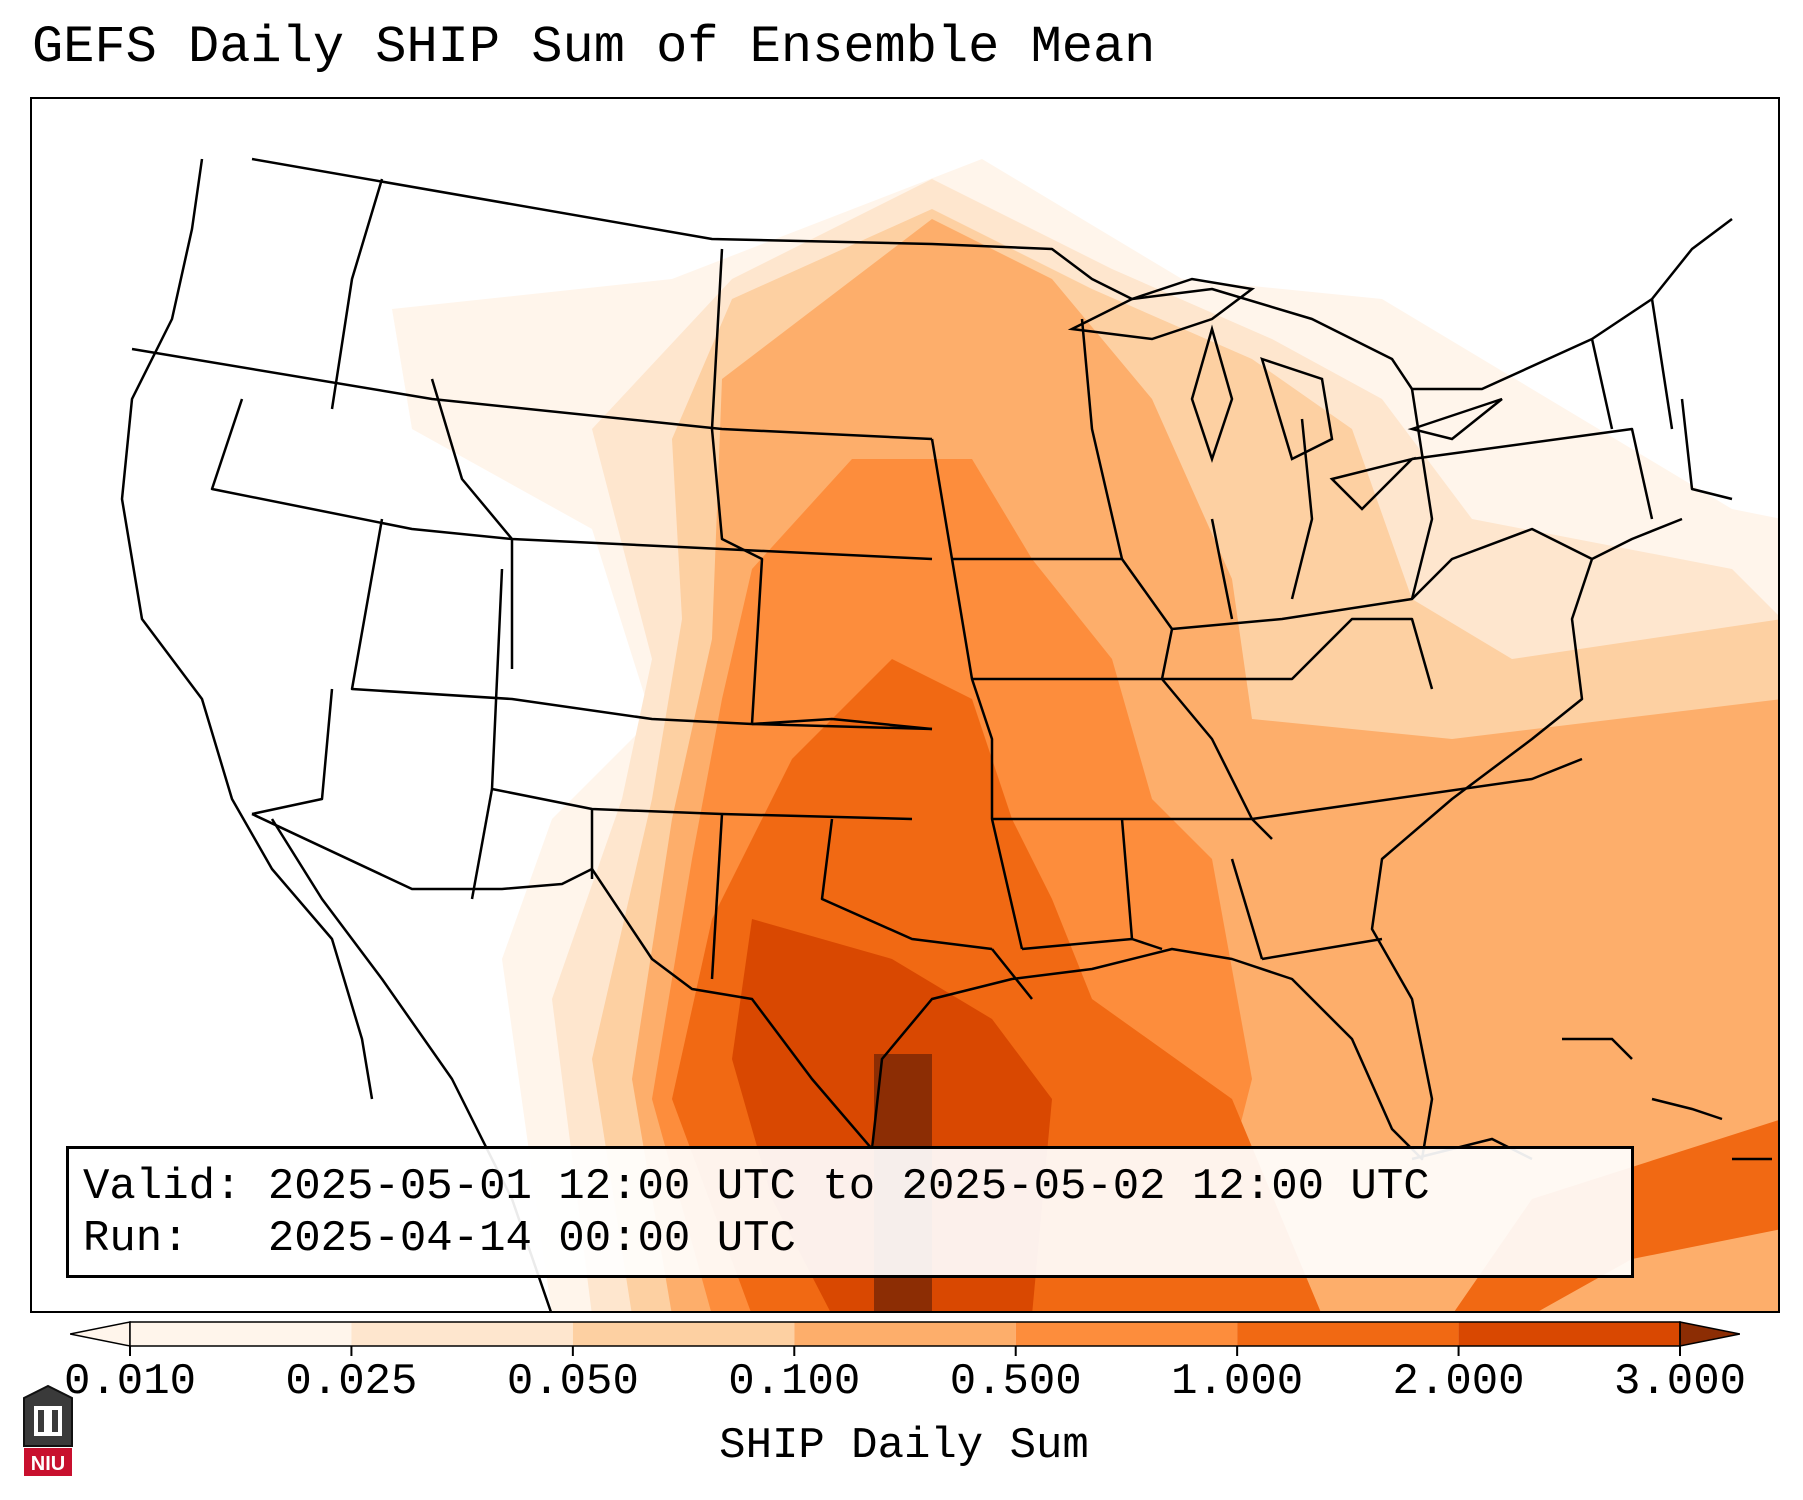 This screenshot has height=1500, width=1803. I want to click on colorbar-tick-label: 0.010, so click(130, 1382).